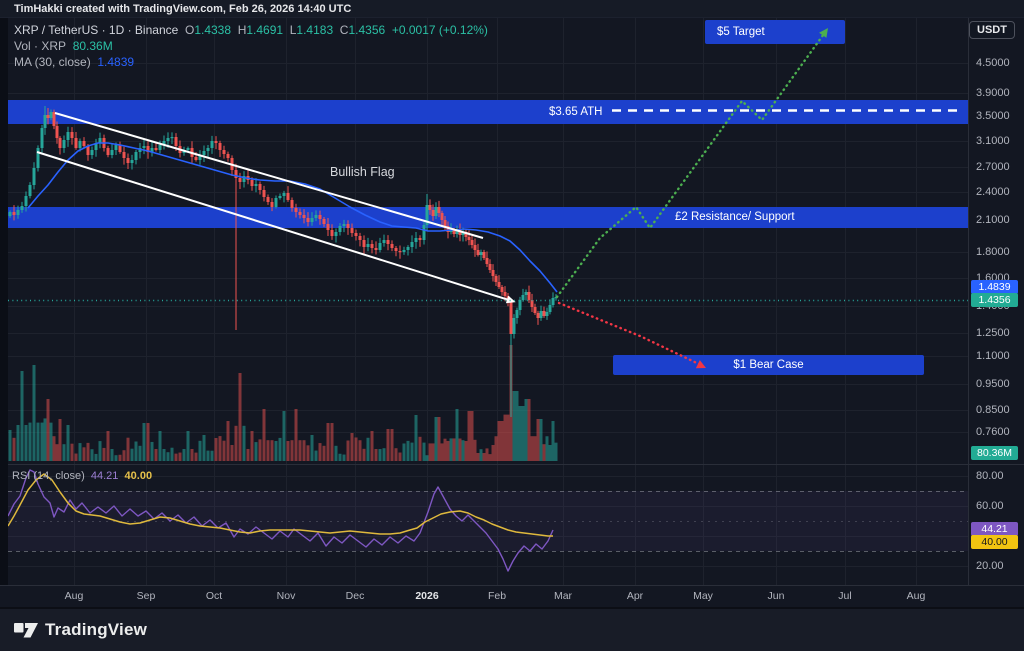  I want to click on rsi-axis-label: 60.00, so click(990, 506).